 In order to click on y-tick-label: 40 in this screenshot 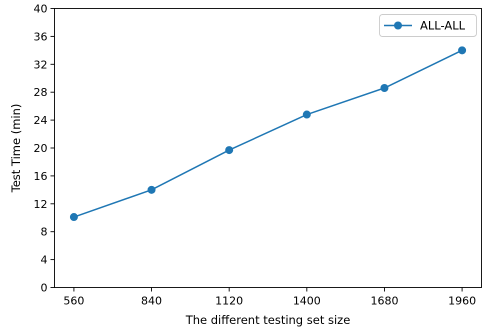, I will do `click(41, 9)`.